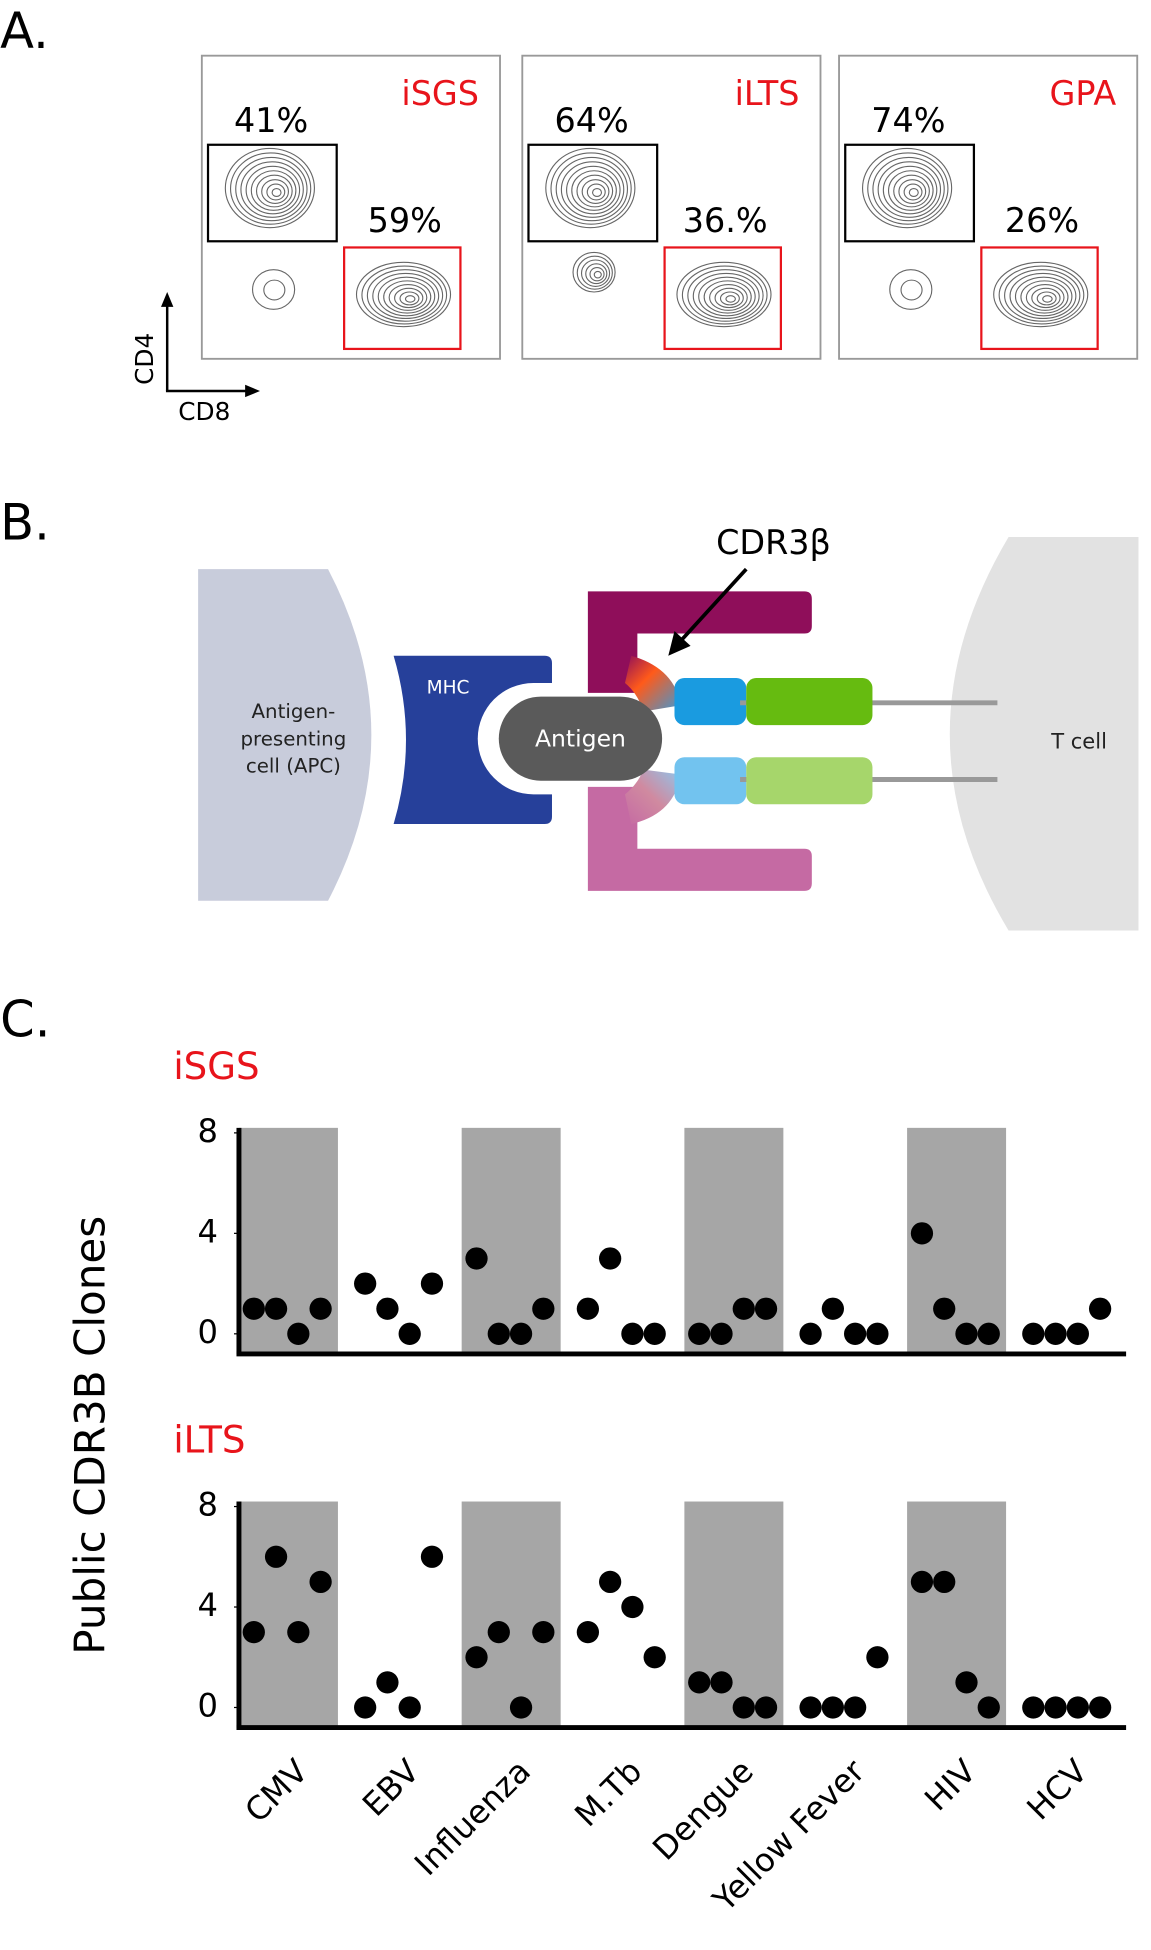  I want to click on apc-label: cell (APC), so click(293, 766).